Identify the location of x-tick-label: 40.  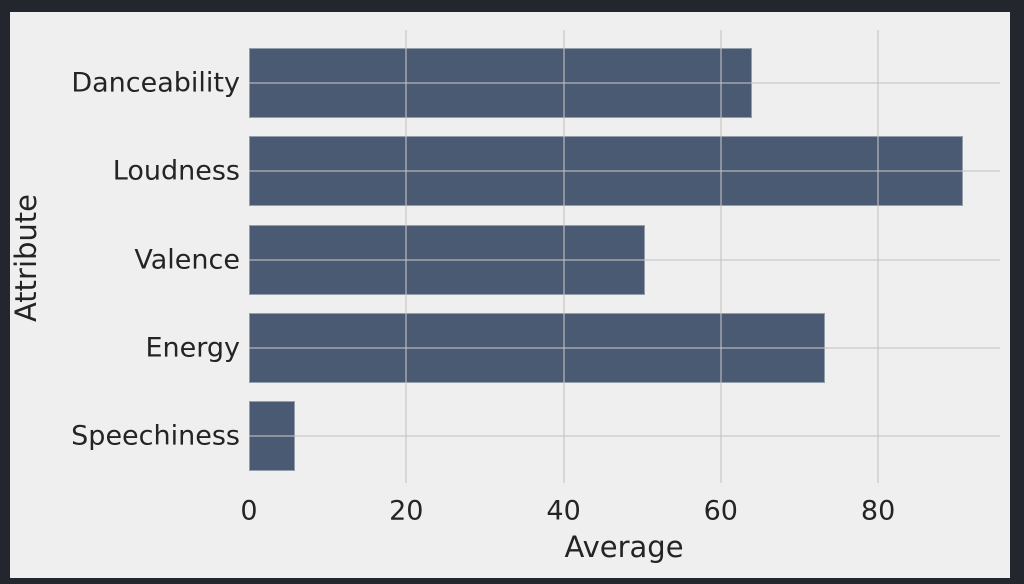
(563, 511).